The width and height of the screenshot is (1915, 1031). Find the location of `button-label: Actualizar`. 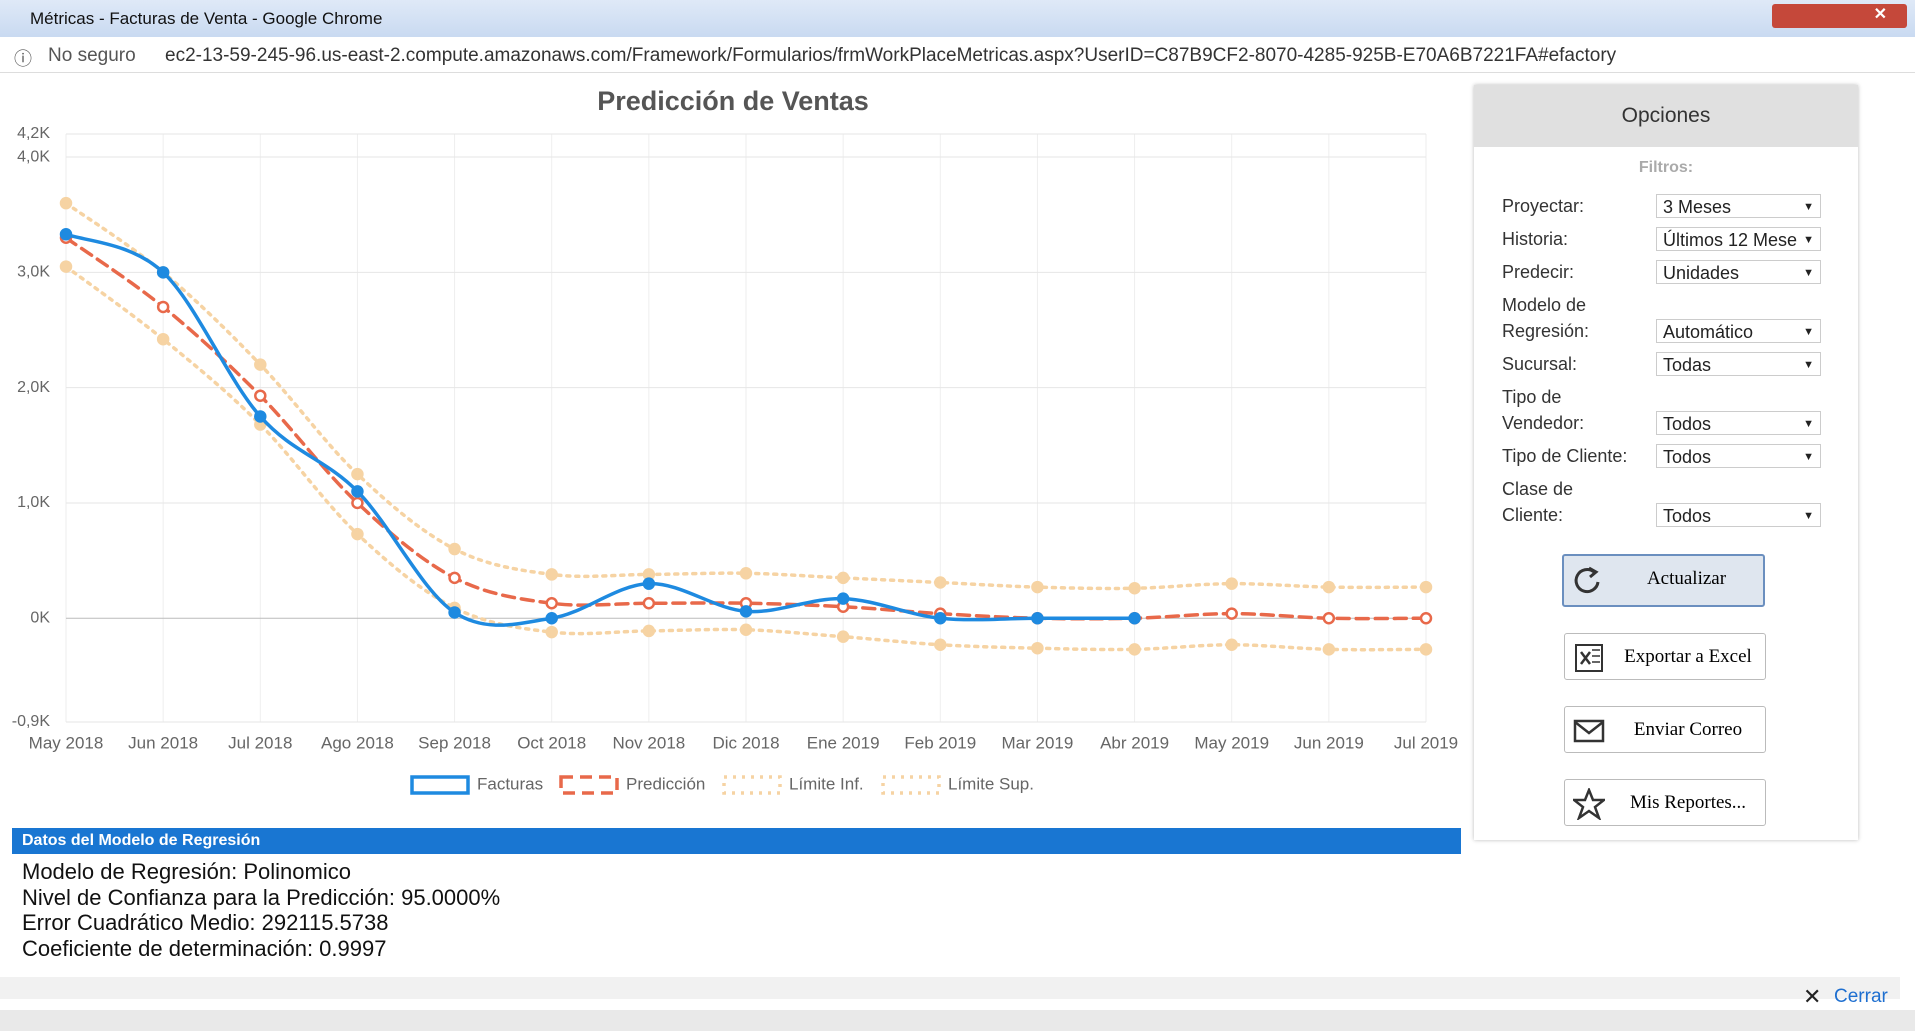

button-label: Actualizar is located at coordinates (1686, 578).